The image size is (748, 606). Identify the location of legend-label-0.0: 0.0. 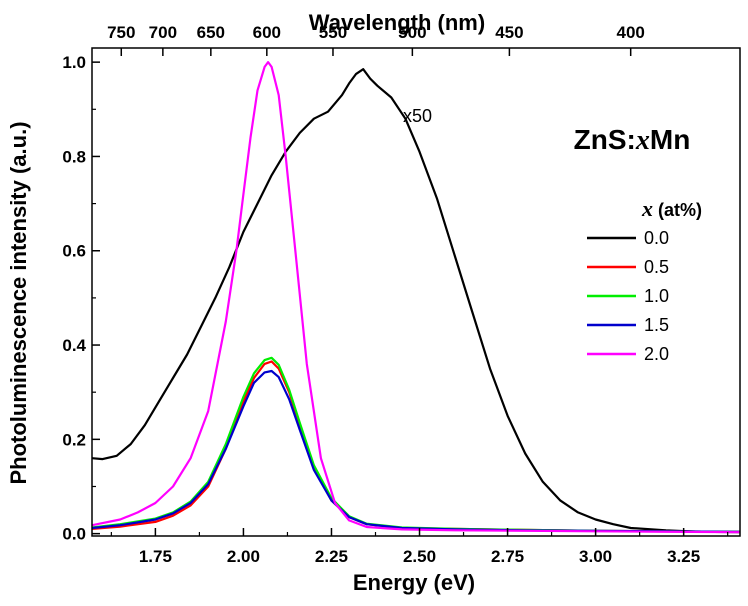
(656, 238).